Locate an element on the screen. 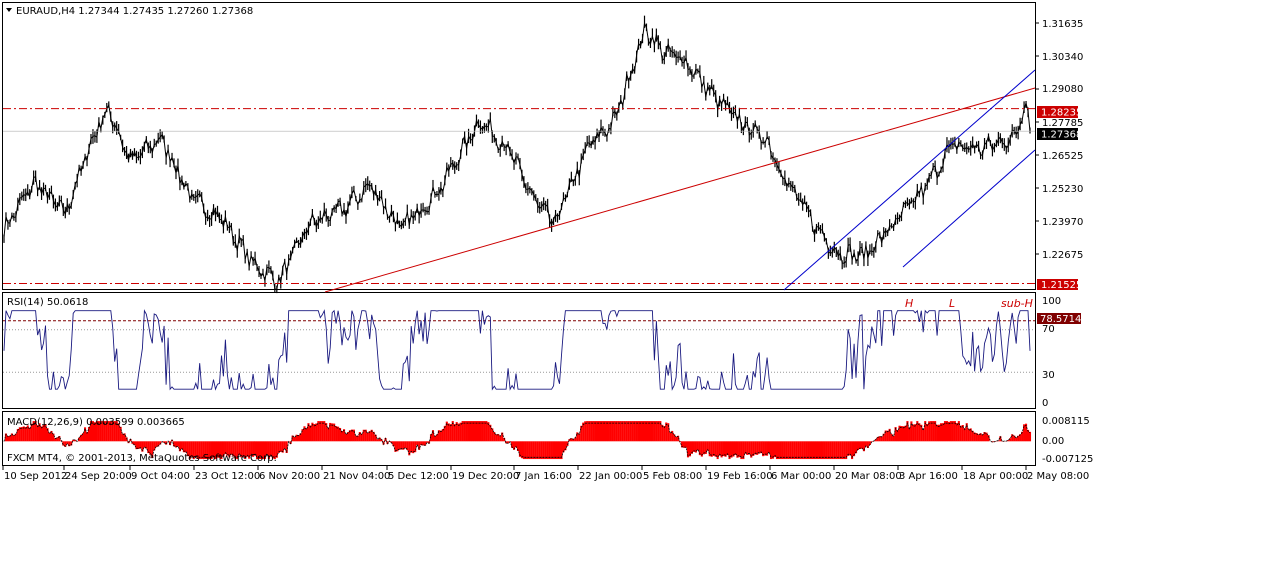 This screenshot has height=580, width=1271. time-axis-label: 19 Dec 20:00 is located at coordinates (485, 476).